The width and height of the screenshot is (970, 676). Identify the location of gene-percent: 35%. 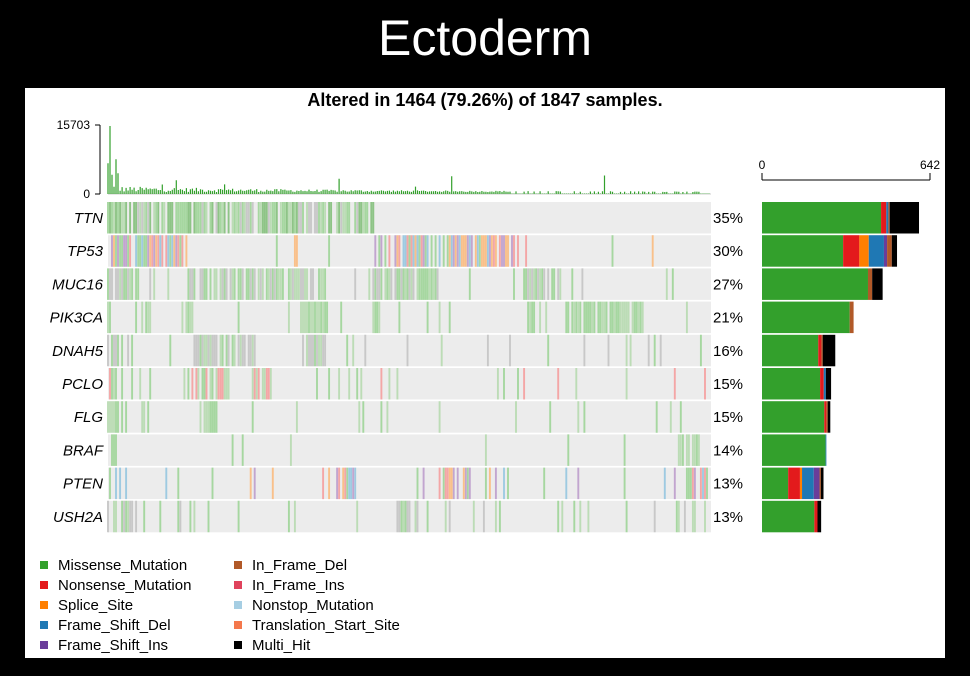
(728, 218).